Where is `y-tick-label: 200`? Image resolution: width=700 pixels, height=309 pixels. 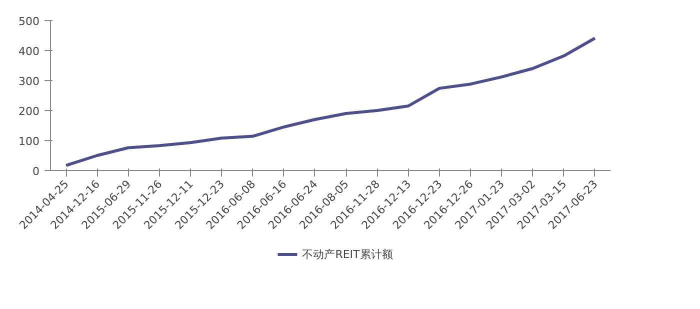 y-tick-label: 200 is located at coordinates (29, 111).